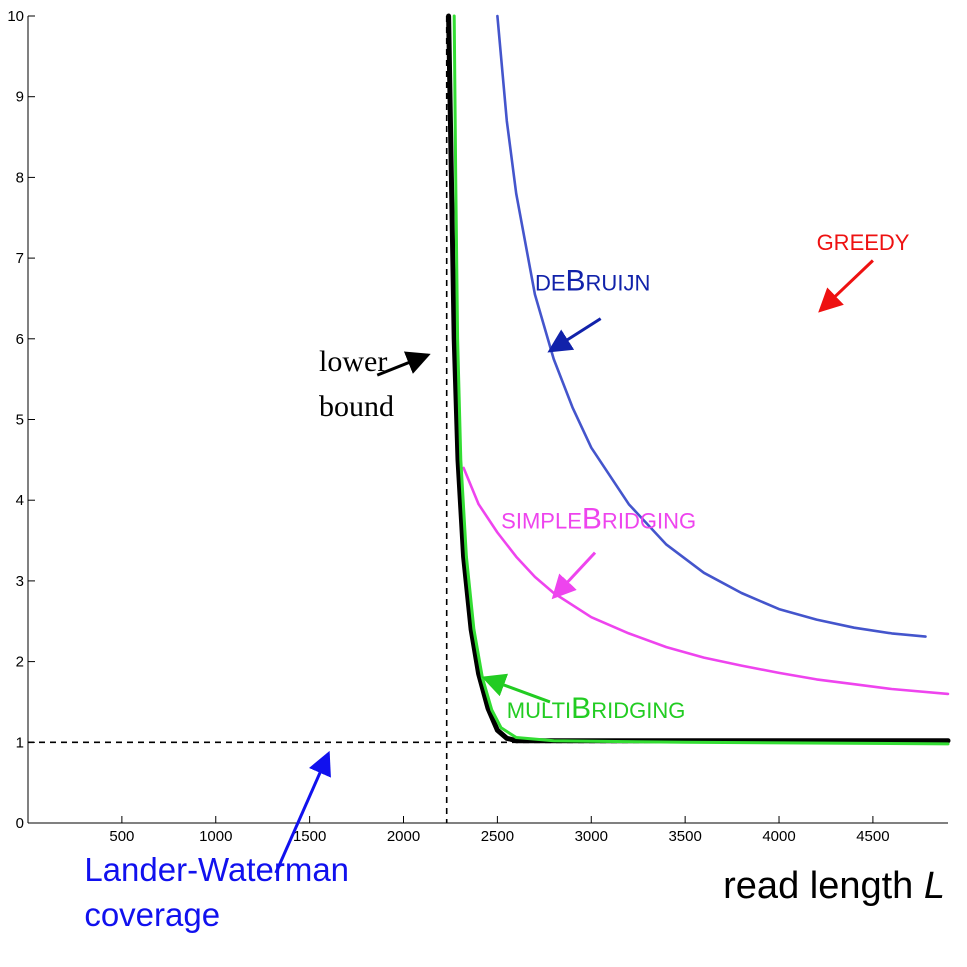 This screenshot has width=967, height=967. What do you see at coordinates (216, 892) in the screenshot?
I see `annotation-text: Lander-Waterman coverage` at bounding box center [216, 892].